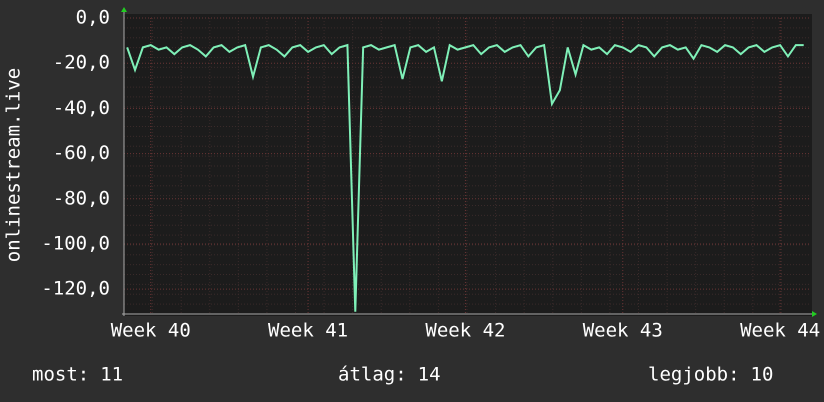 This screenshot has height=402, width=824. What do you see at coordinates (308, 331) in the screenshot?
I see `x-tick-label: Week 41` at bounding box center [308, 331].